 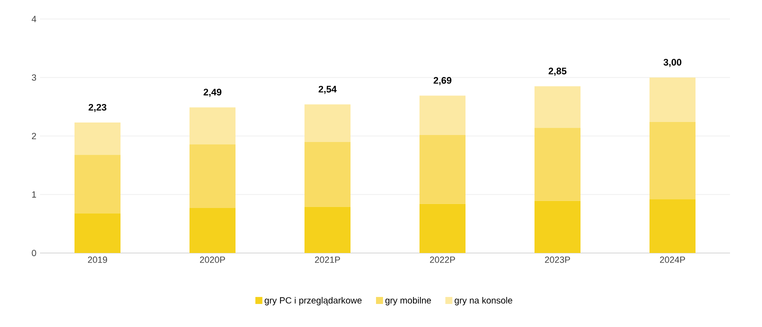 What do you see at coordinates (34, 194) in the screenshot?
I see `y-tick-label: 1` at bounding box center [34, 194].